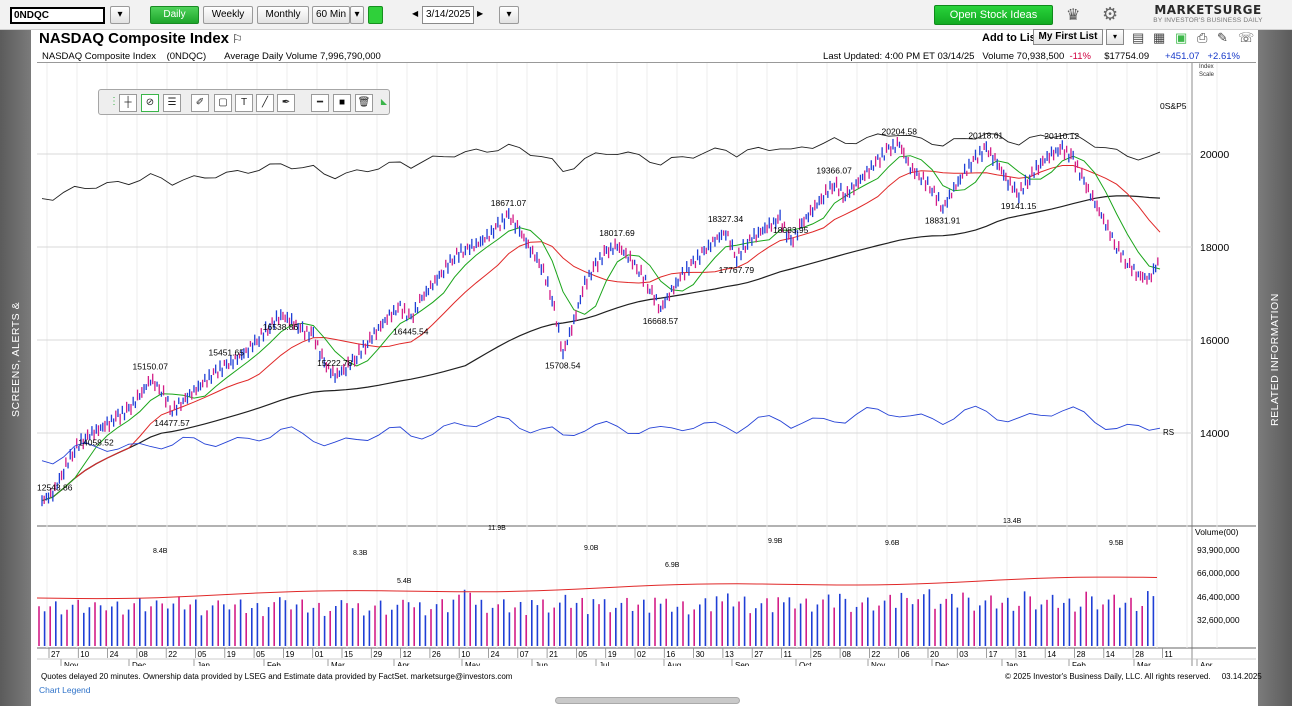  I want to click on image-icon: ▣, so click(1181, 37).